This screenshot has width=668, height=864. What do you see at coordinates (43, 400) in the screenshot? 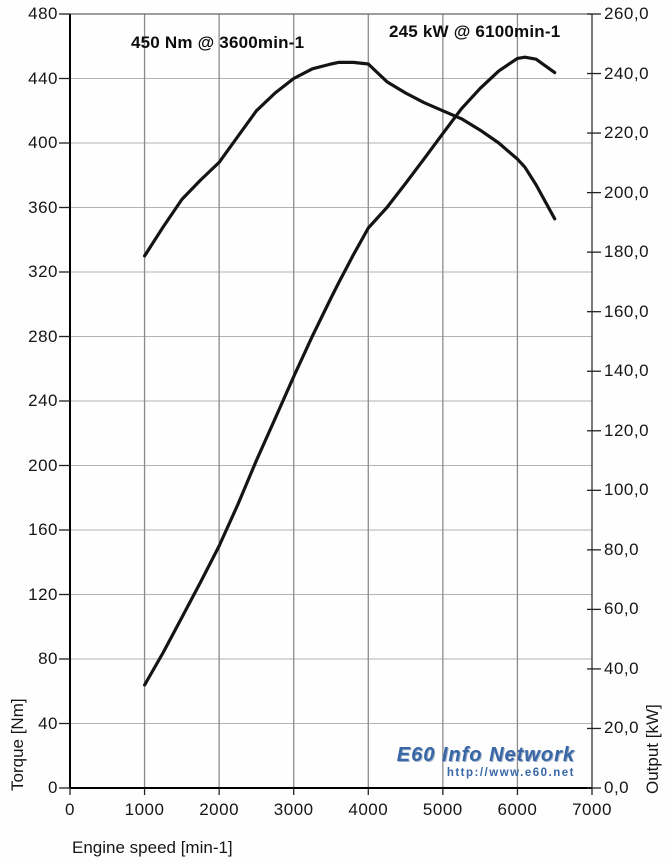
I see `torque-axis-tick-label: 240` at bounding box center [43, 400].